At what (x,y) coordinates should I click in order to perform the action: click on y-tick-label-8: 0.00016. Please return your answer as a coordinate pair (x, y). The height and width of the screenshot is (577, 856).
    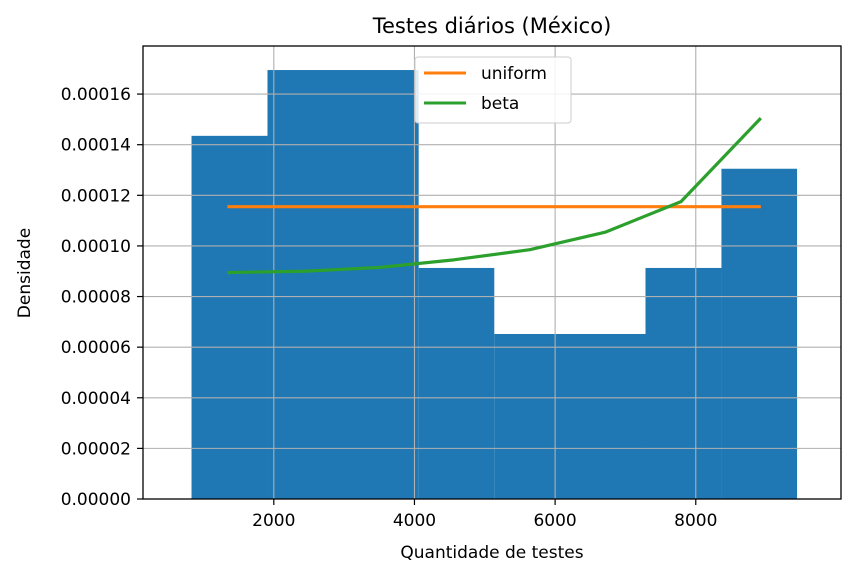
    Looking at the image, I should click on (96, 95).